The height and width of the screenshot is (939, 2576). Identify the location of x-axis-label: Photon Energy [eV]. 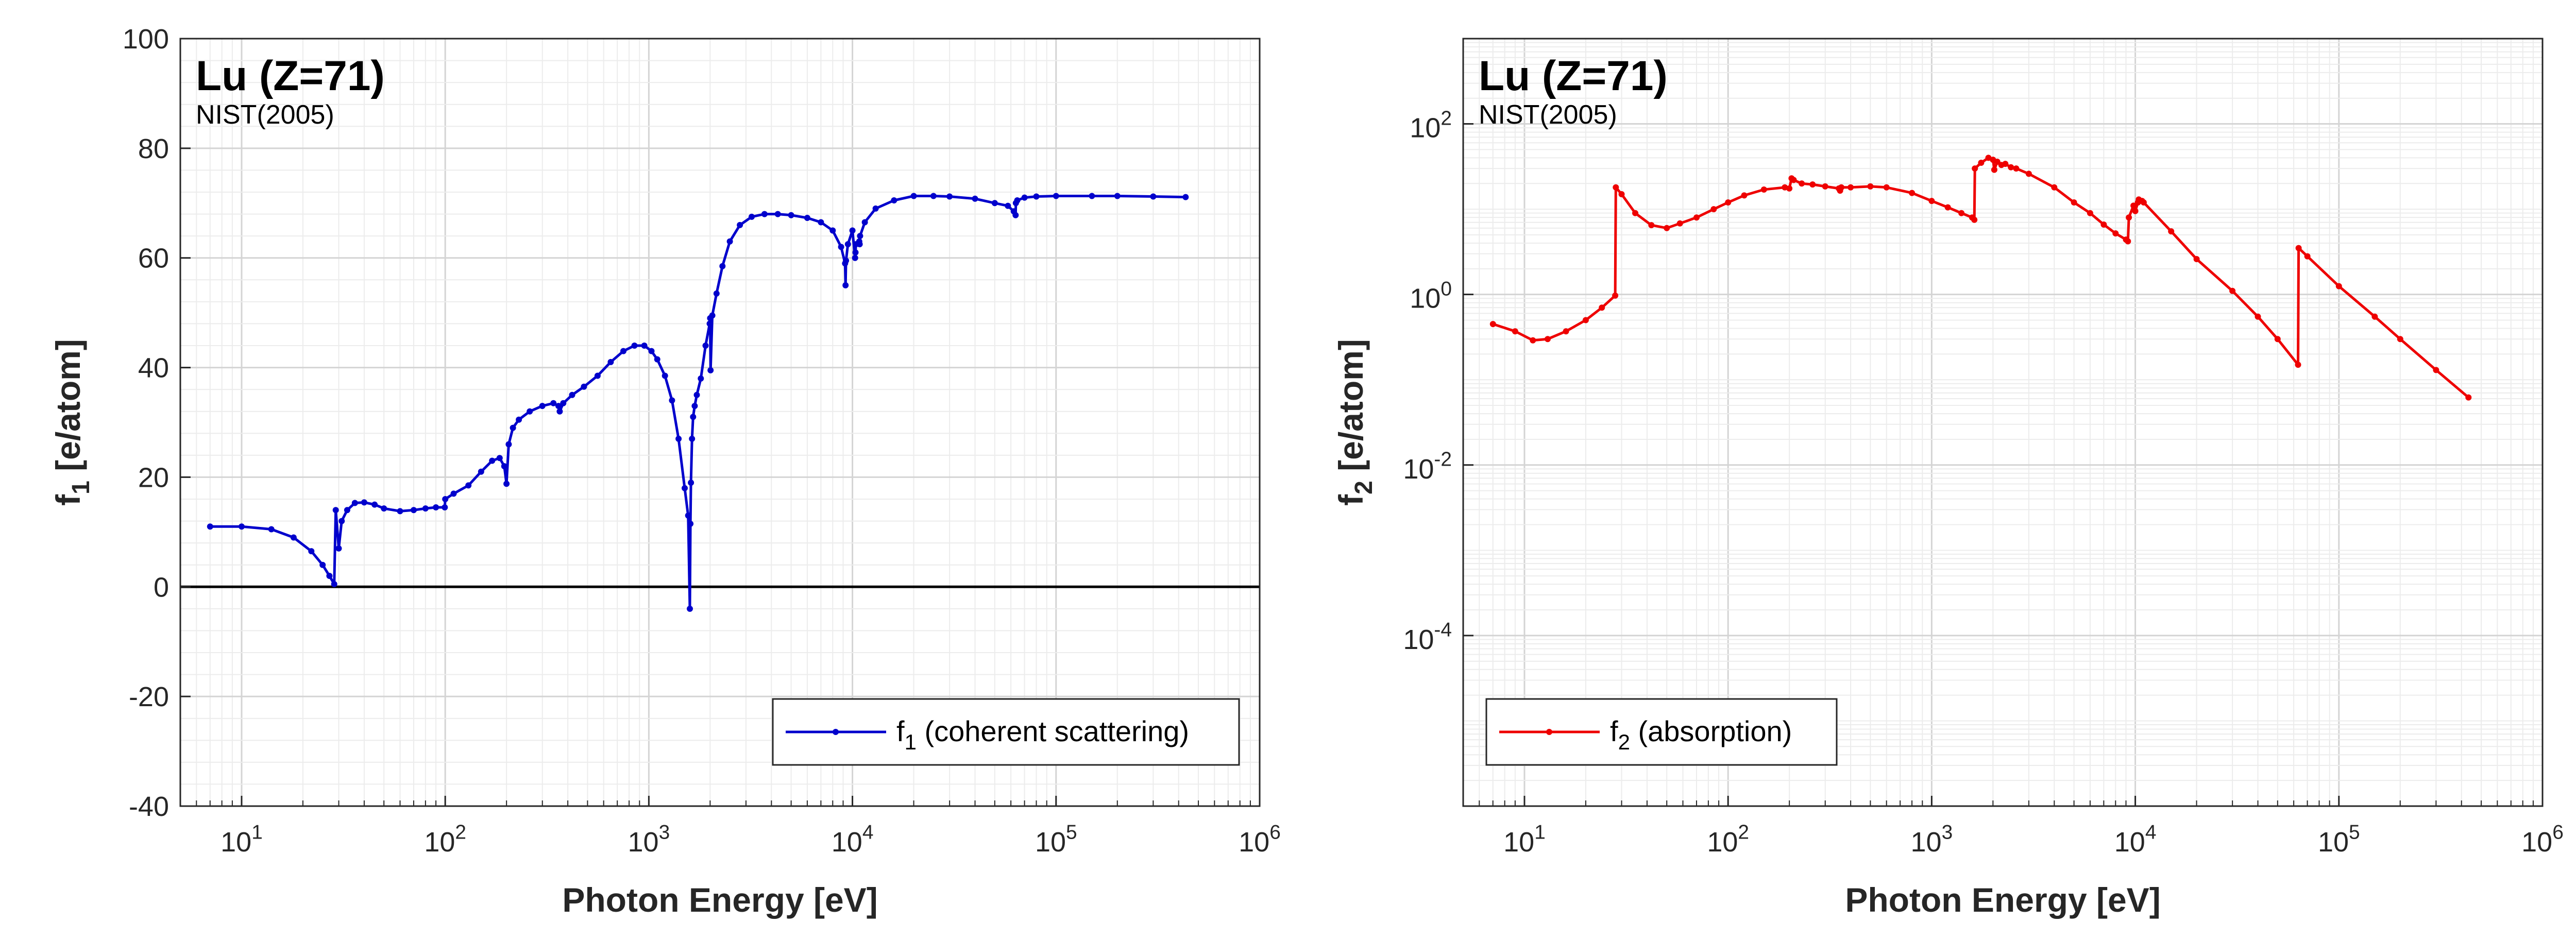
(2002, 900).